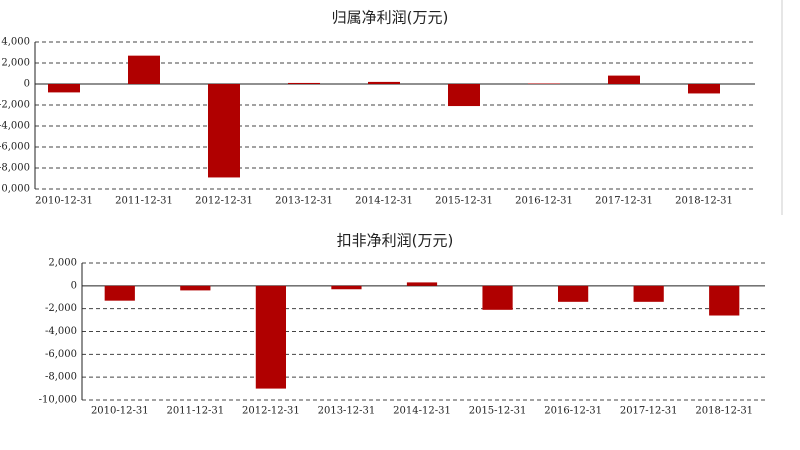  What do you see at coordinates (15, 42) in the screenshot?
I see `y-tick-label: 4,000` at bounding box center [15, 42].